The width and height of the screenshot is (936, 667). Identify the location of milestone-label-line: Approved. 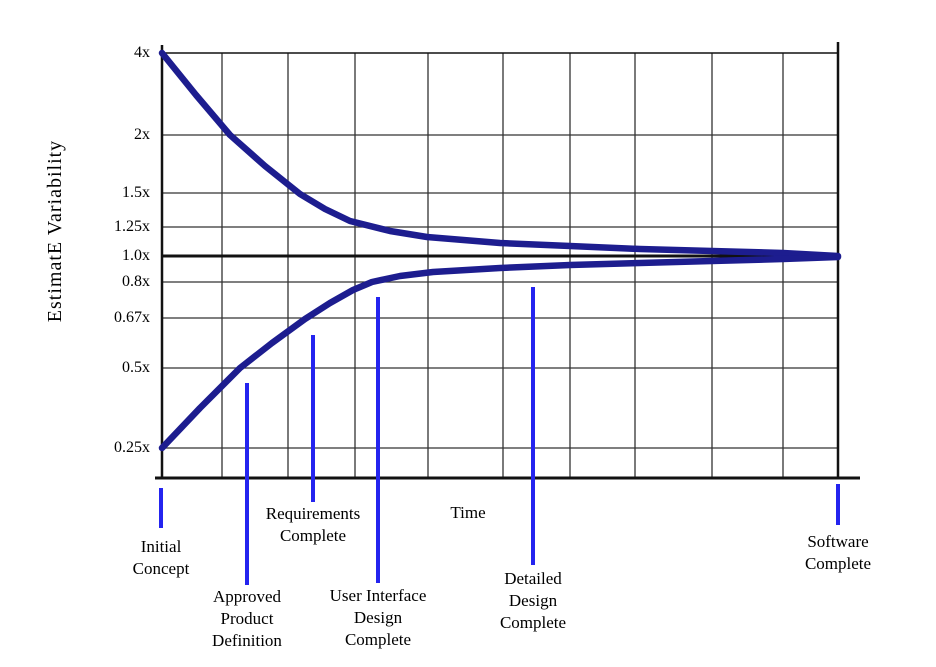
(247, 596).